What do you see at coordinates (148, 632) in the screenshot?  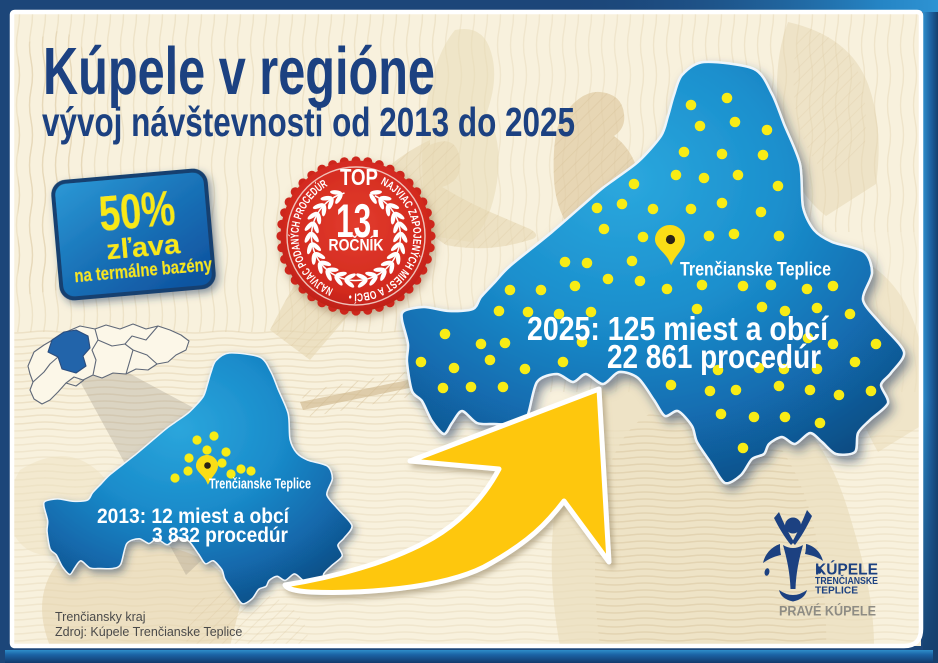 I see `svg-text:Zdroj: Kúpele Trenčianske Tepl: Zdroj: Kúpele Trenčianske Teplice` at bounding box center [148, 632].